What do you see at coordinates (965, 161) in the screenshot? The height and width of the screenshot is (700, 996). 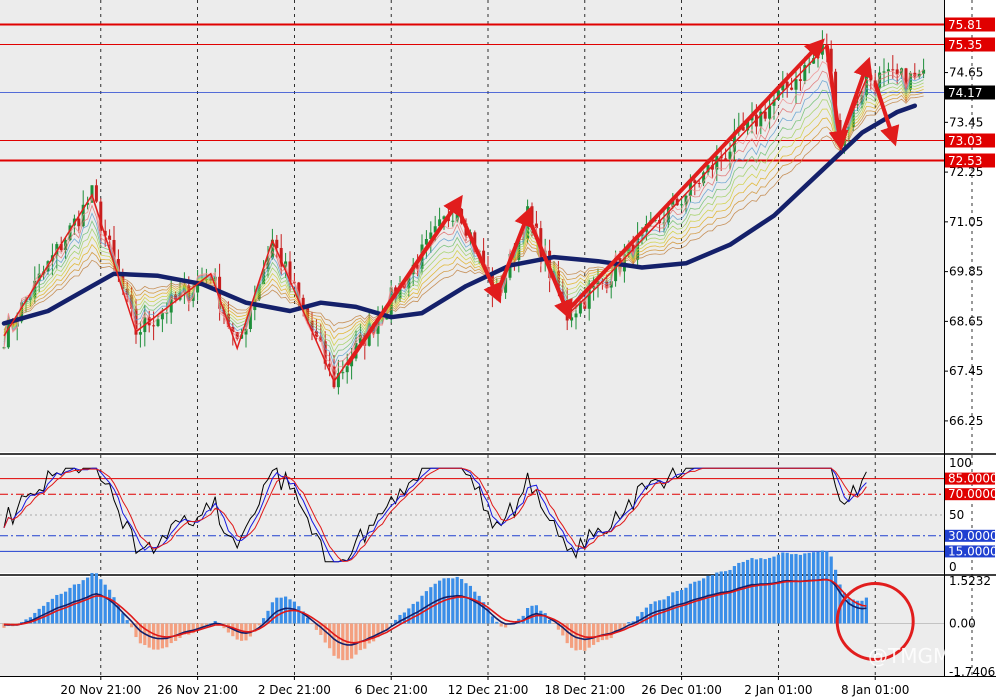 I see `level-label: 72.53` at bounding box center [965, 161].